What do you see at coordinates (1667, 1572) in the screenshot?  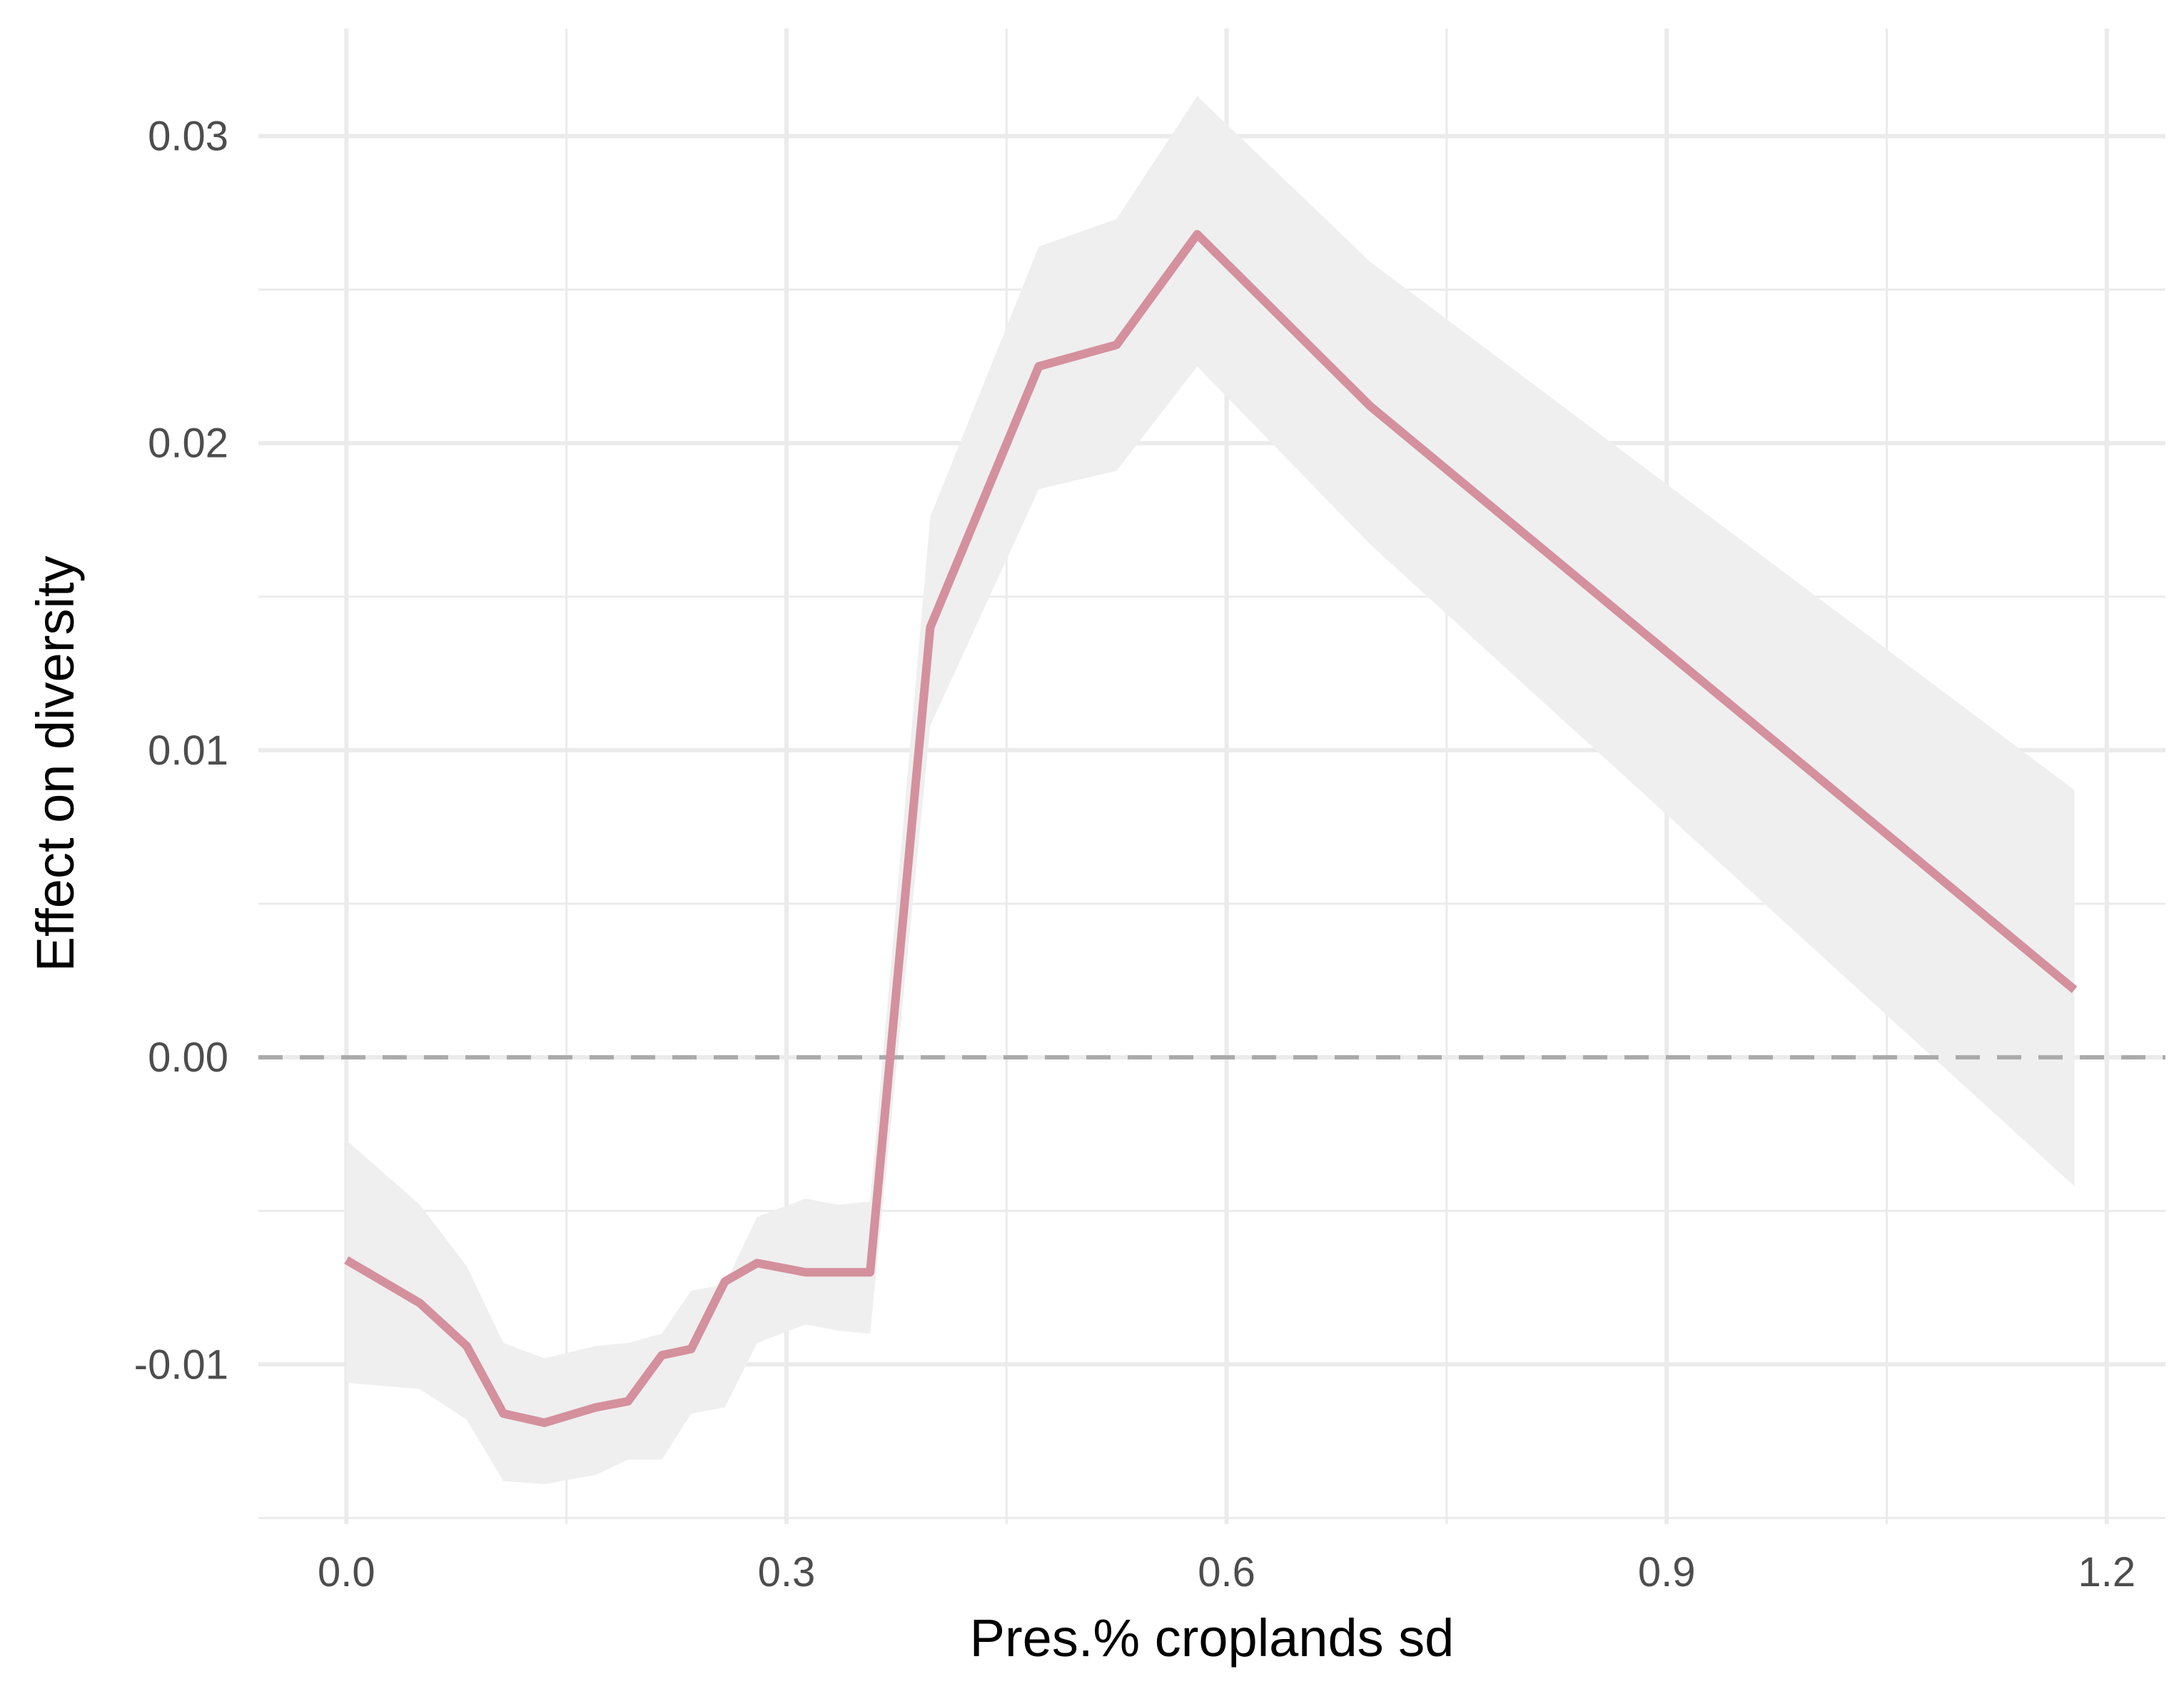 I see `x-tick-label: 0.9` at bounding box center [1667, 1572].